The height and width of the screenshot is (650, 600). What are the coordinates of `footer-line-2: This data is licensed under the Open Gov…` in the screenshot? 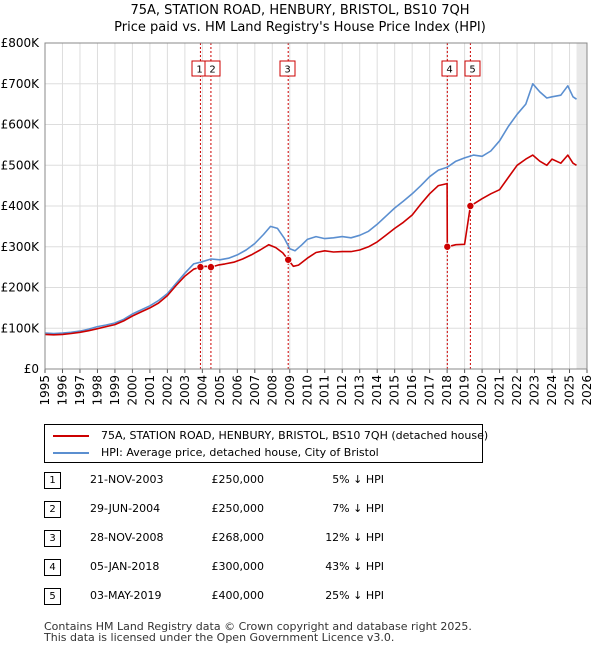 It's located at (219, 637).